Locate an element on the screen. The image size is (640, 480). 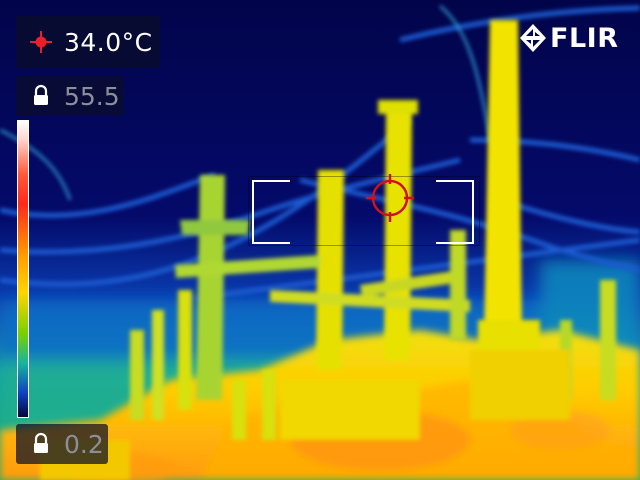
flir-logo: FLIR is located at coordinates (569, 38).